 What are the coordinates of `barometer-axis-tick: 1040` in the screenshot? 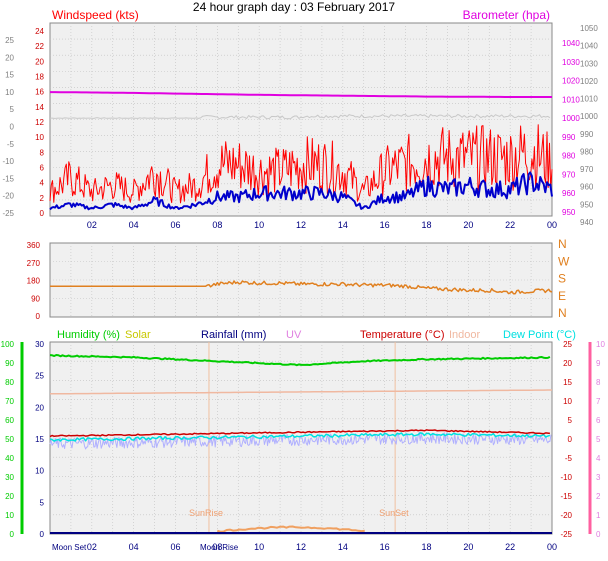 It's located at (571, 43).